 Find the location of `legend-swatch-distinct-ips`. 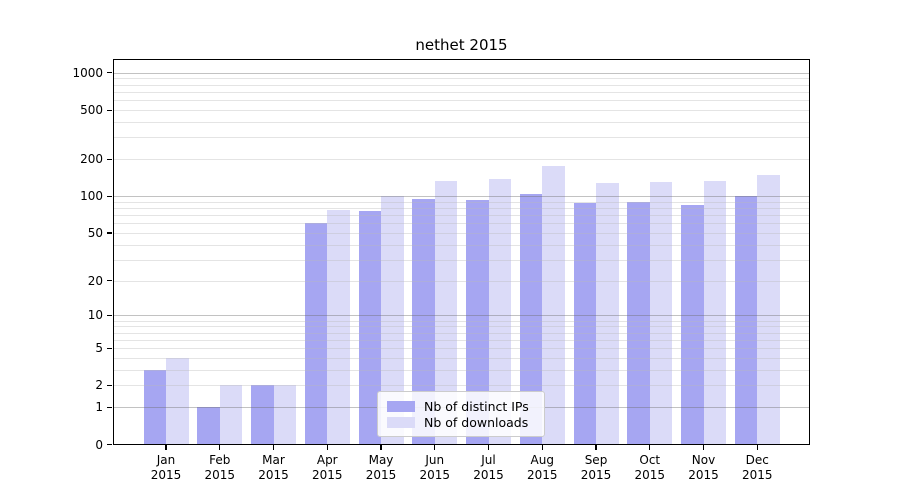

legend-swatch-distinct-ips is located at coordinates (401, 406).